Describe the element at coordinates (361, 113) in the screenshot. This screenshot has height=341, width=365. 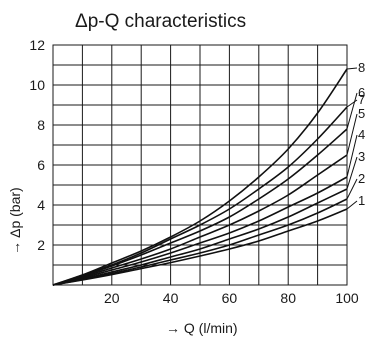
I see `curve-label-5: 5` at that location.